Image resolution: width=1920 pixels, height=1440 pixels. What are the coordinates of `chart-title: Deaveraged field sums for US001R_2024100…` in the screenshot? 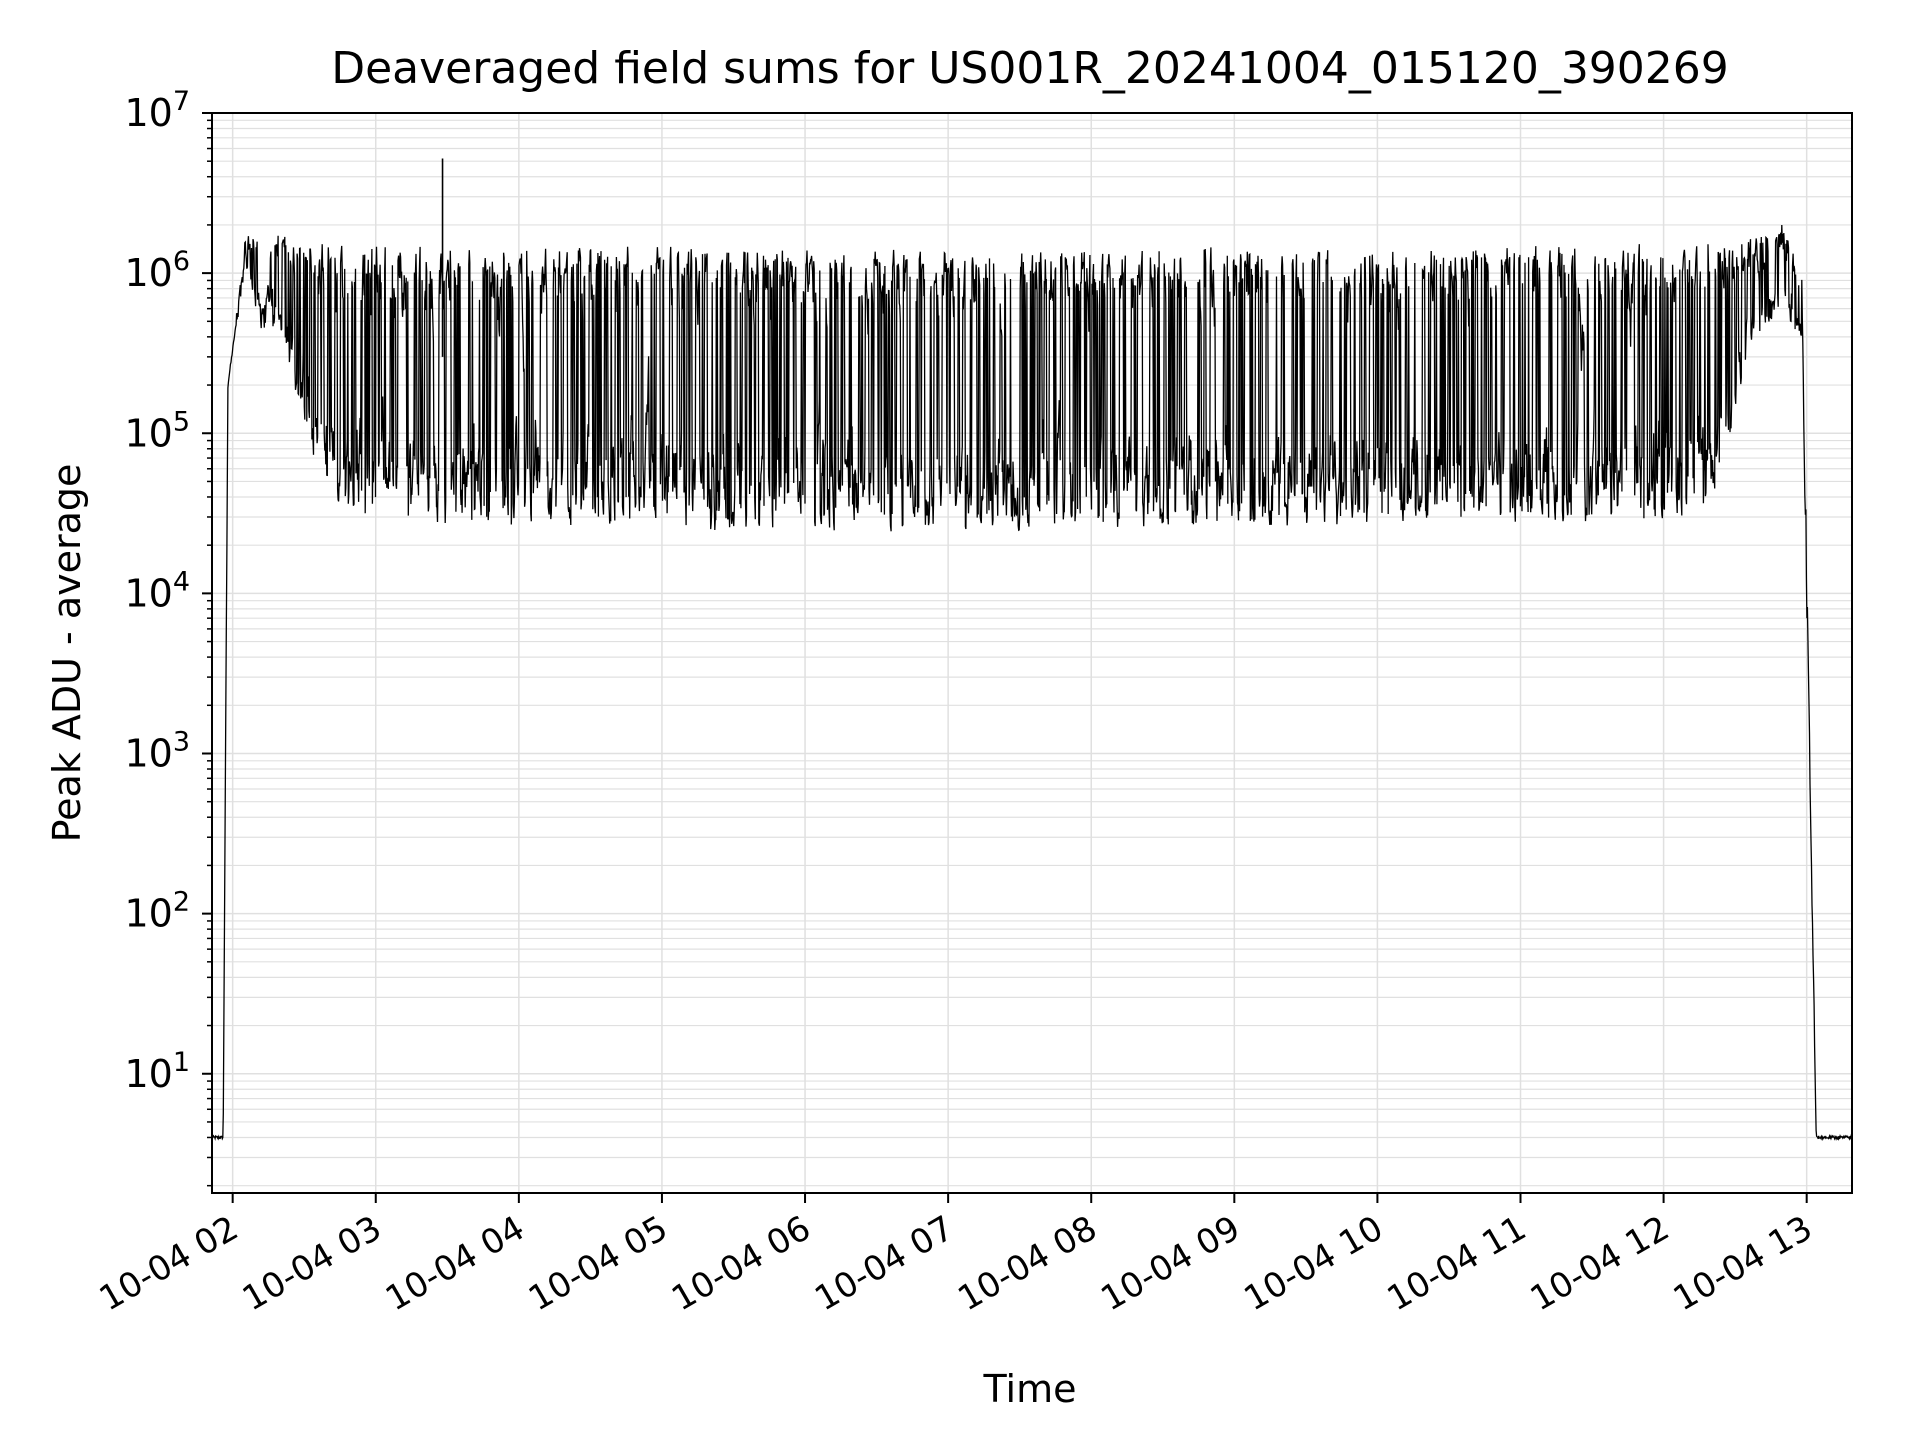 It's located at (1030, 68).